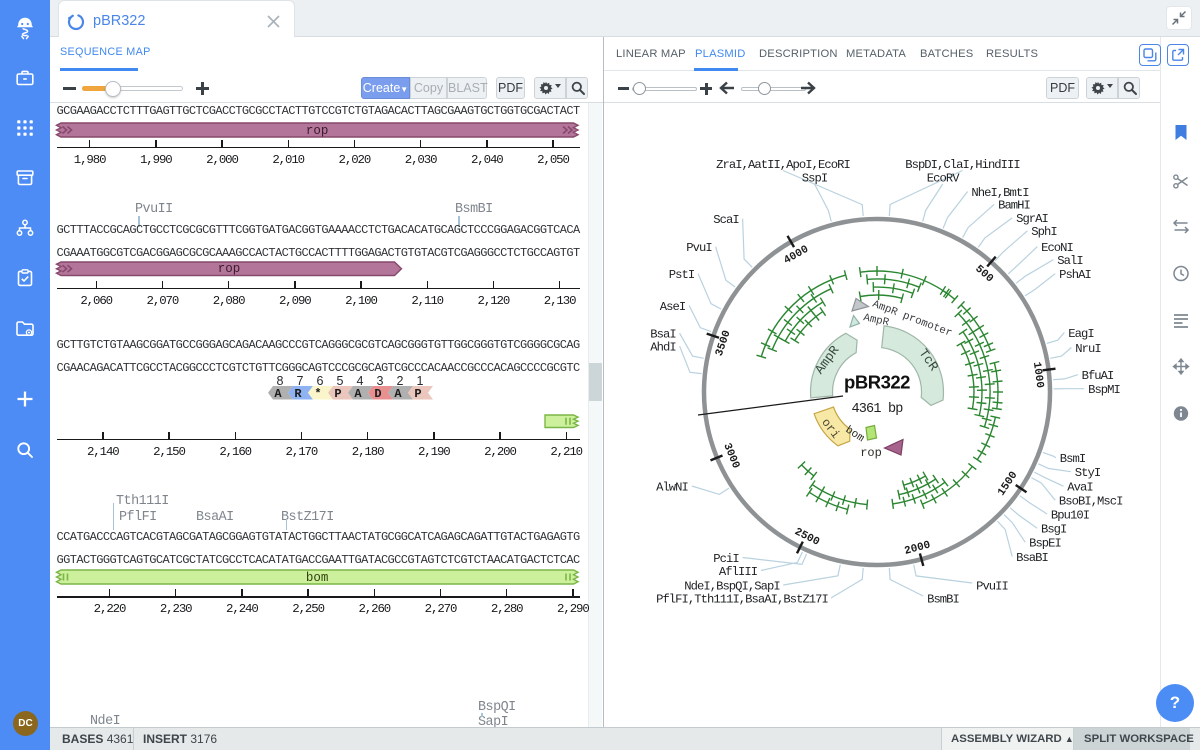  Describe the element at coordinates (663, 348) in the screenshot. I see `svg-text: AhdI` at that location.